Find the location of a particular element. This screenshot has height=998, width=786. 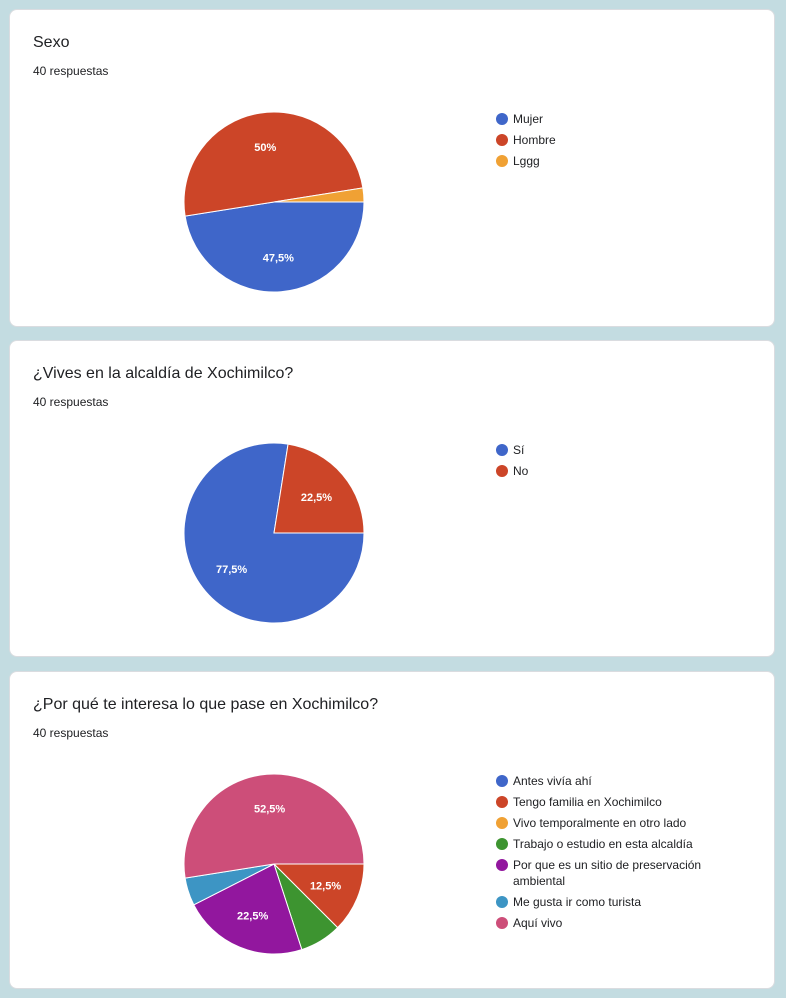

legend-item: Lggg is located at coordinates (616, 161).